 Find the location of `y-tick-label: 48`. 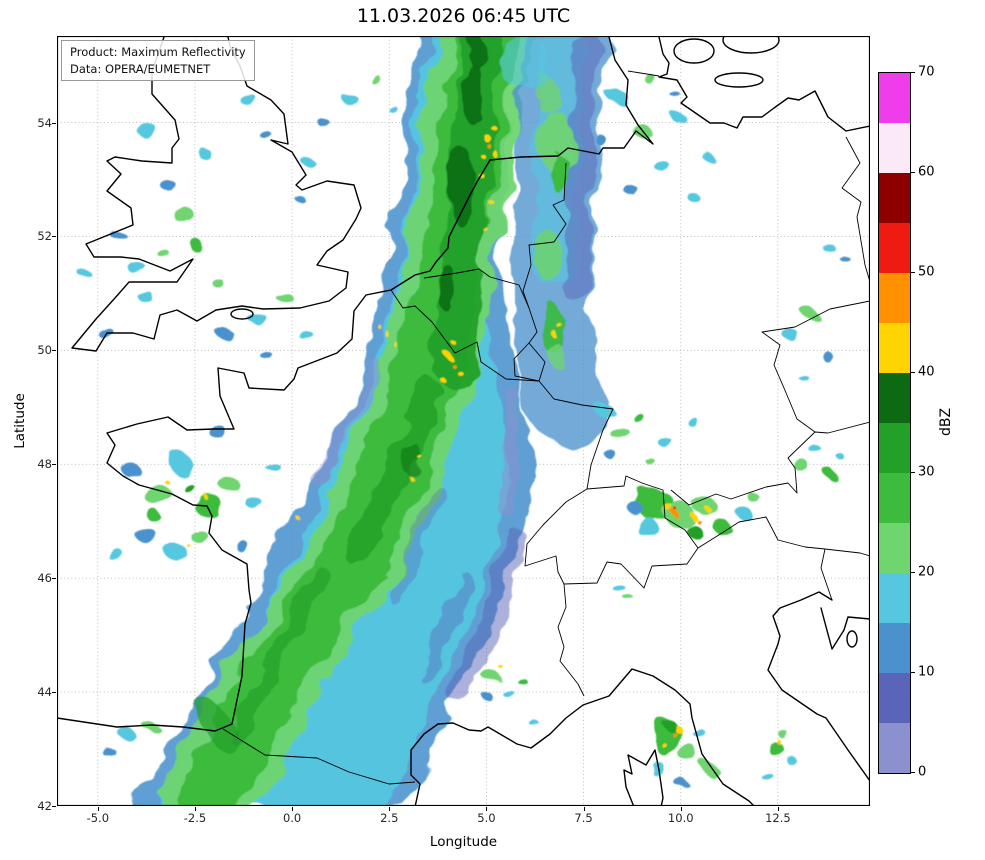

y-tick-label: 48 is located at coordinates (44, 464).